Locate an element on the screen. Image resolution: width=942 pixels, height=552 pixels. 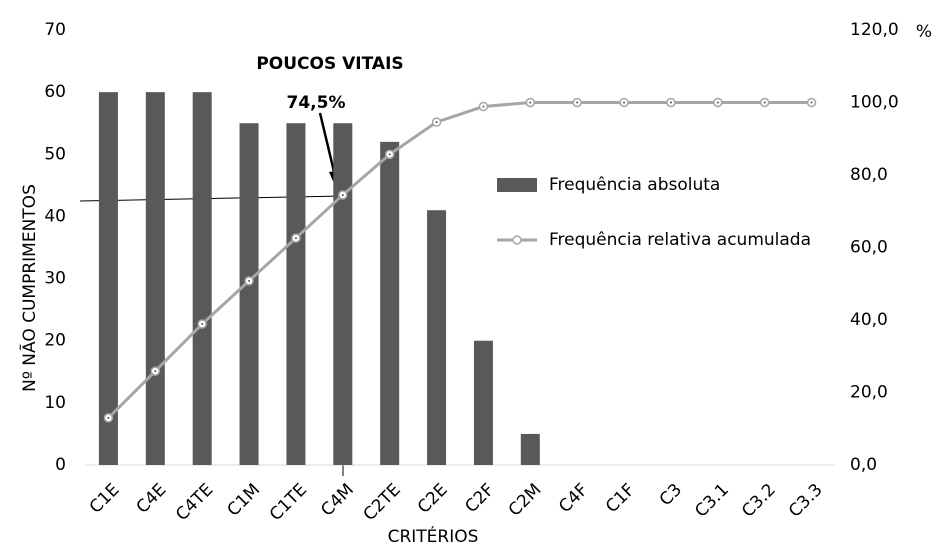
x-tick-label: C4E is located at coordinates (152, 499).